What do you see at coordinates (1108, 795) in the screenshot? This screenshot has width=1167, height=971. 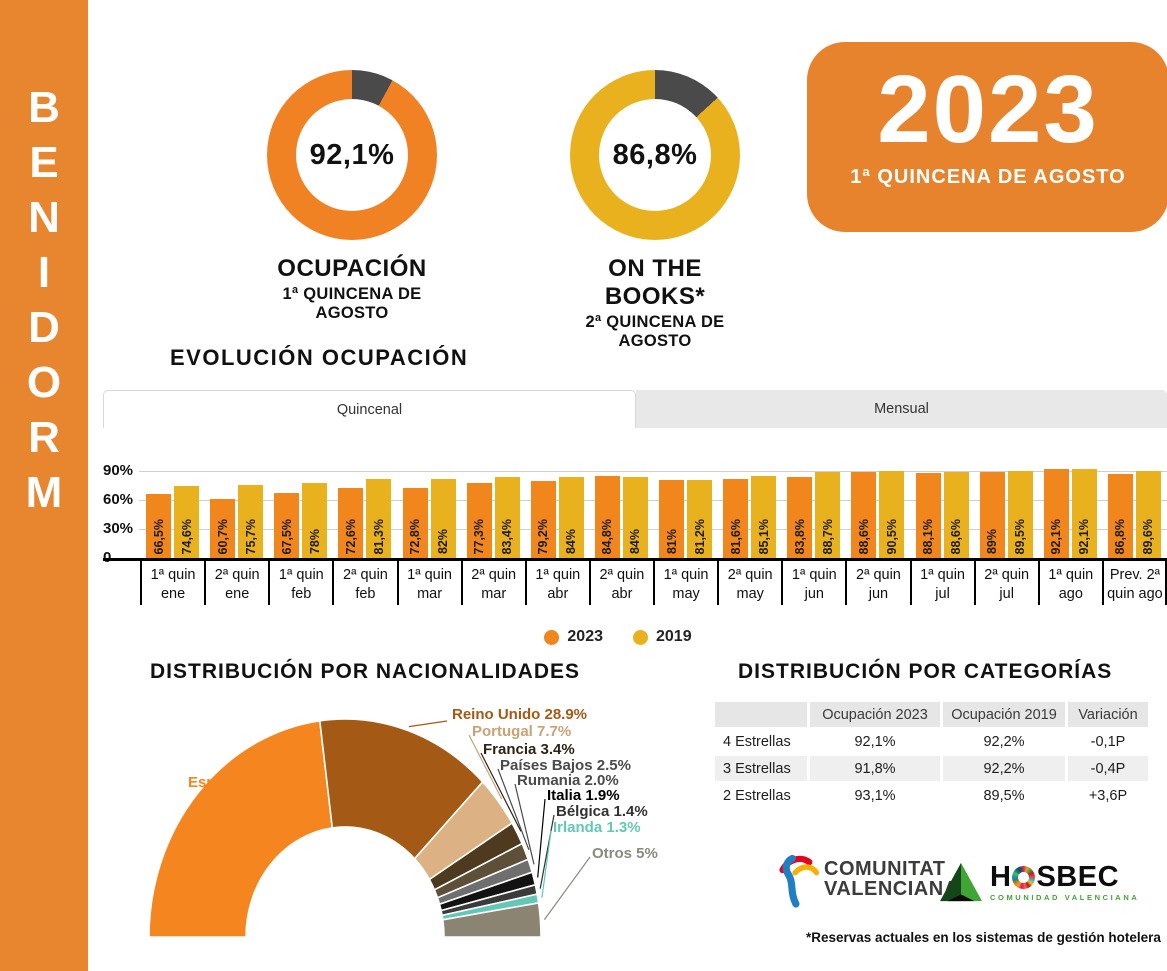 I see `table-cell: +3,6P` at bounding box center [1108, 795].